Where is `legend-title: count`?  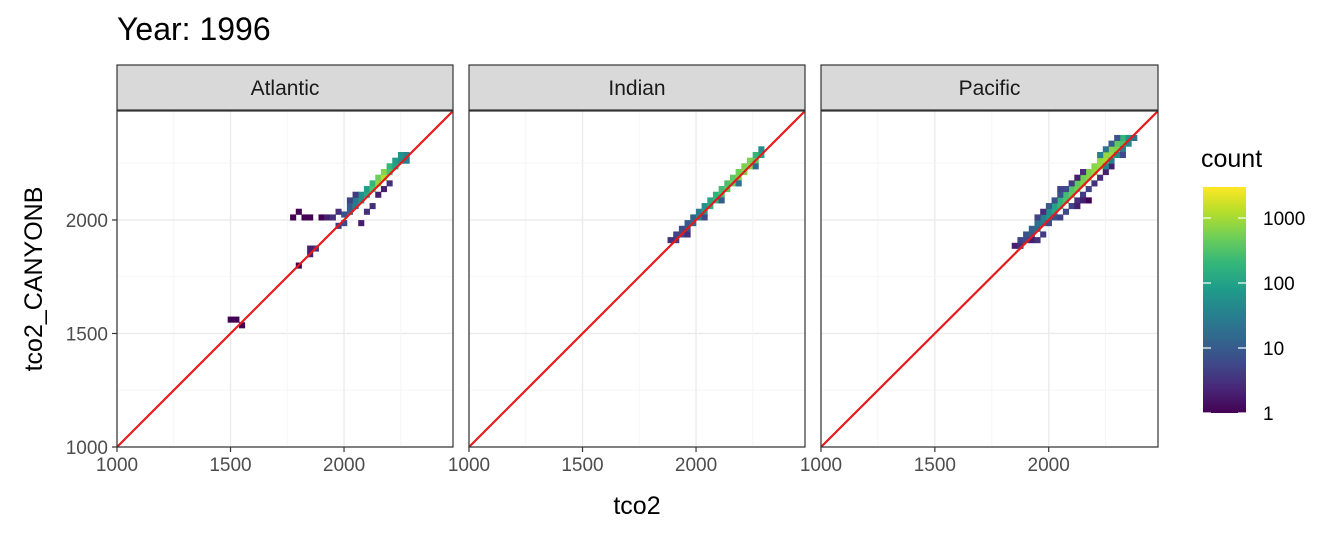
legend-title: count is located at coordinates (1231, 159).